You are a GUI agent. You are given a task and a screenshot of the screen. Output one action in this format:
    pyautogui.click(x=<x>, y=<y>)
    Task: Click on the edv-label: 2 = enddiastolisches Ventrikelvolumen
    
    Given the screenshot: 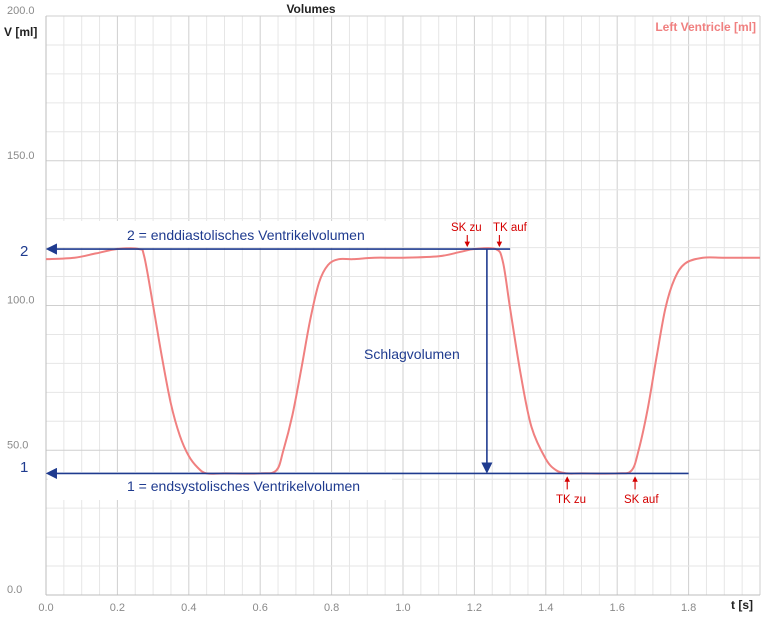 What is the action you would take?
    pyautogui.click(x=246, y=235)
    